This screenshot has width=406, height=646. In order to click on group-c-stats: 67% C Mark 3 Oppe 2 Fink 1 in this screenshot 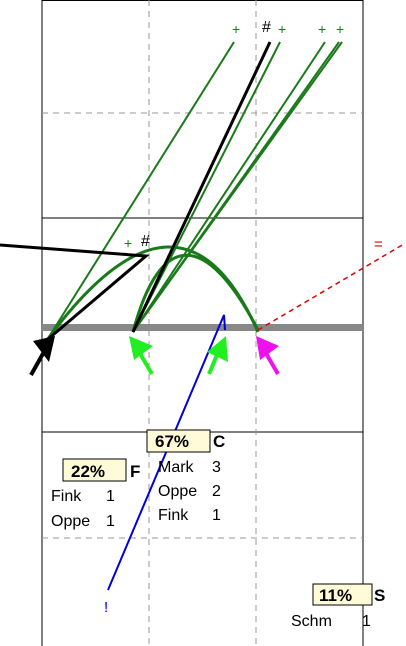, I will do `click(185, 476)`.